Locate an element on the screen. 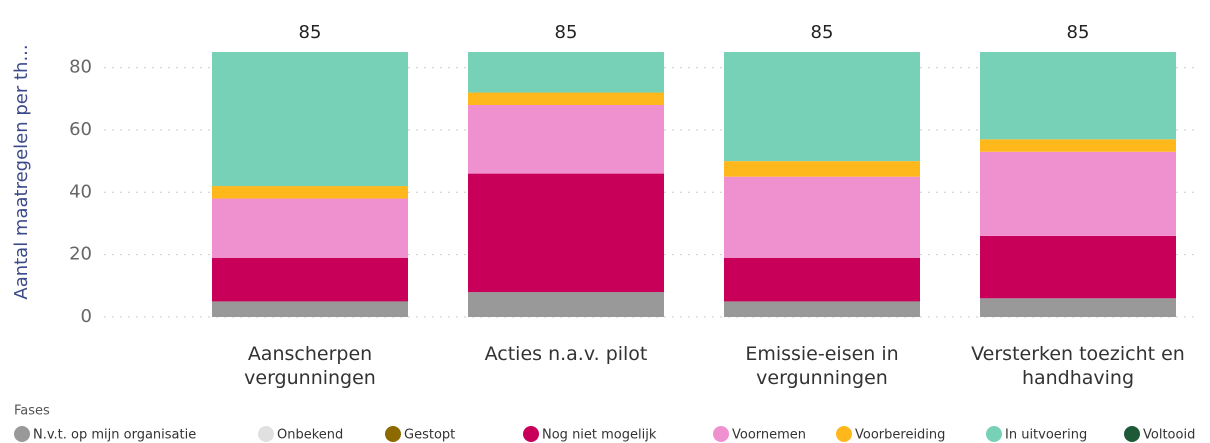 Image resolution: width=1210 pixels, height=443 pixels. x-tick-label: Aanscherpen vergunningen is located at coordinates (310, 366).